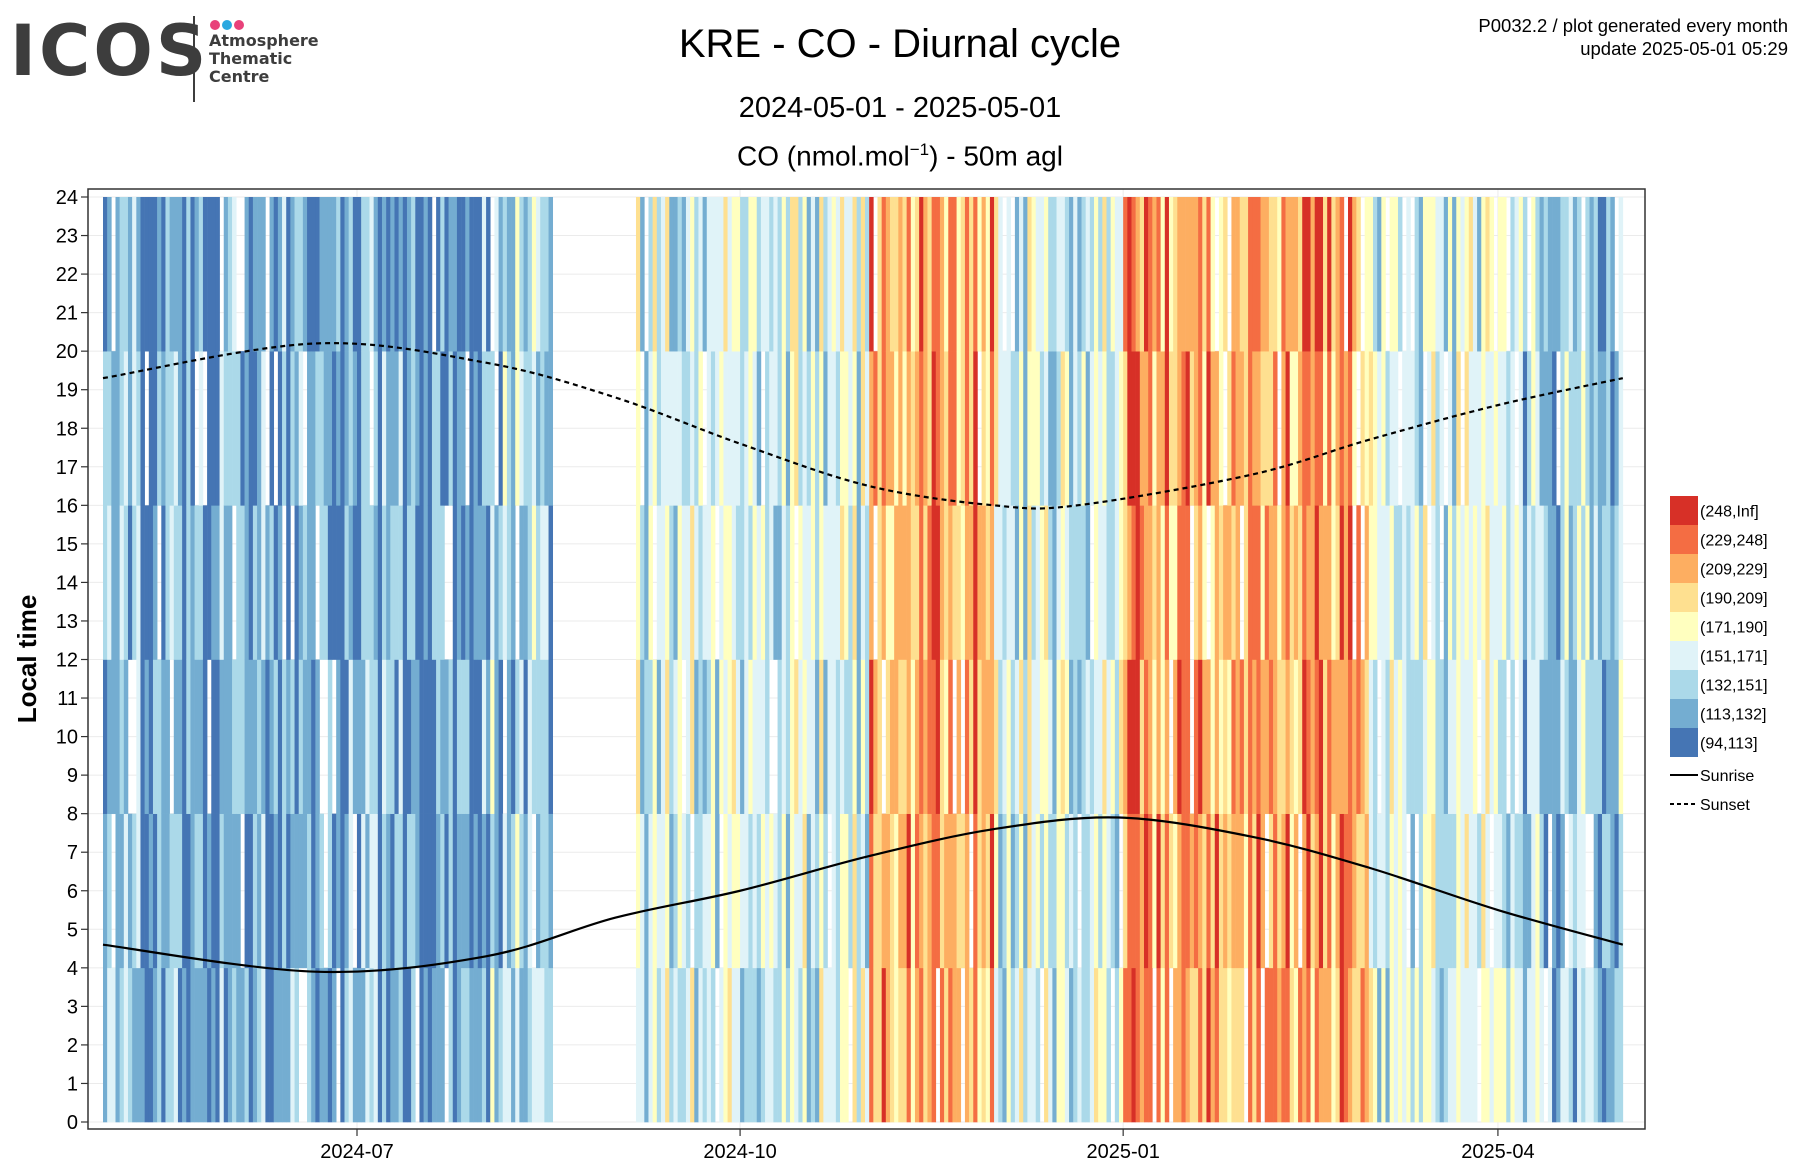 The image size is (1800, 1170). What do you see at coordinates (215, 25) in the screenshot?
I see `logo-dot` at bounding box center [215, 25].